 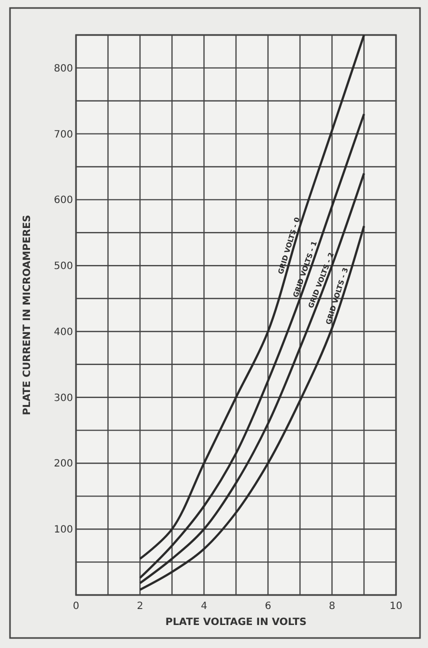 I want to click on y-tick-label: 100, so click(x=63, y=530).